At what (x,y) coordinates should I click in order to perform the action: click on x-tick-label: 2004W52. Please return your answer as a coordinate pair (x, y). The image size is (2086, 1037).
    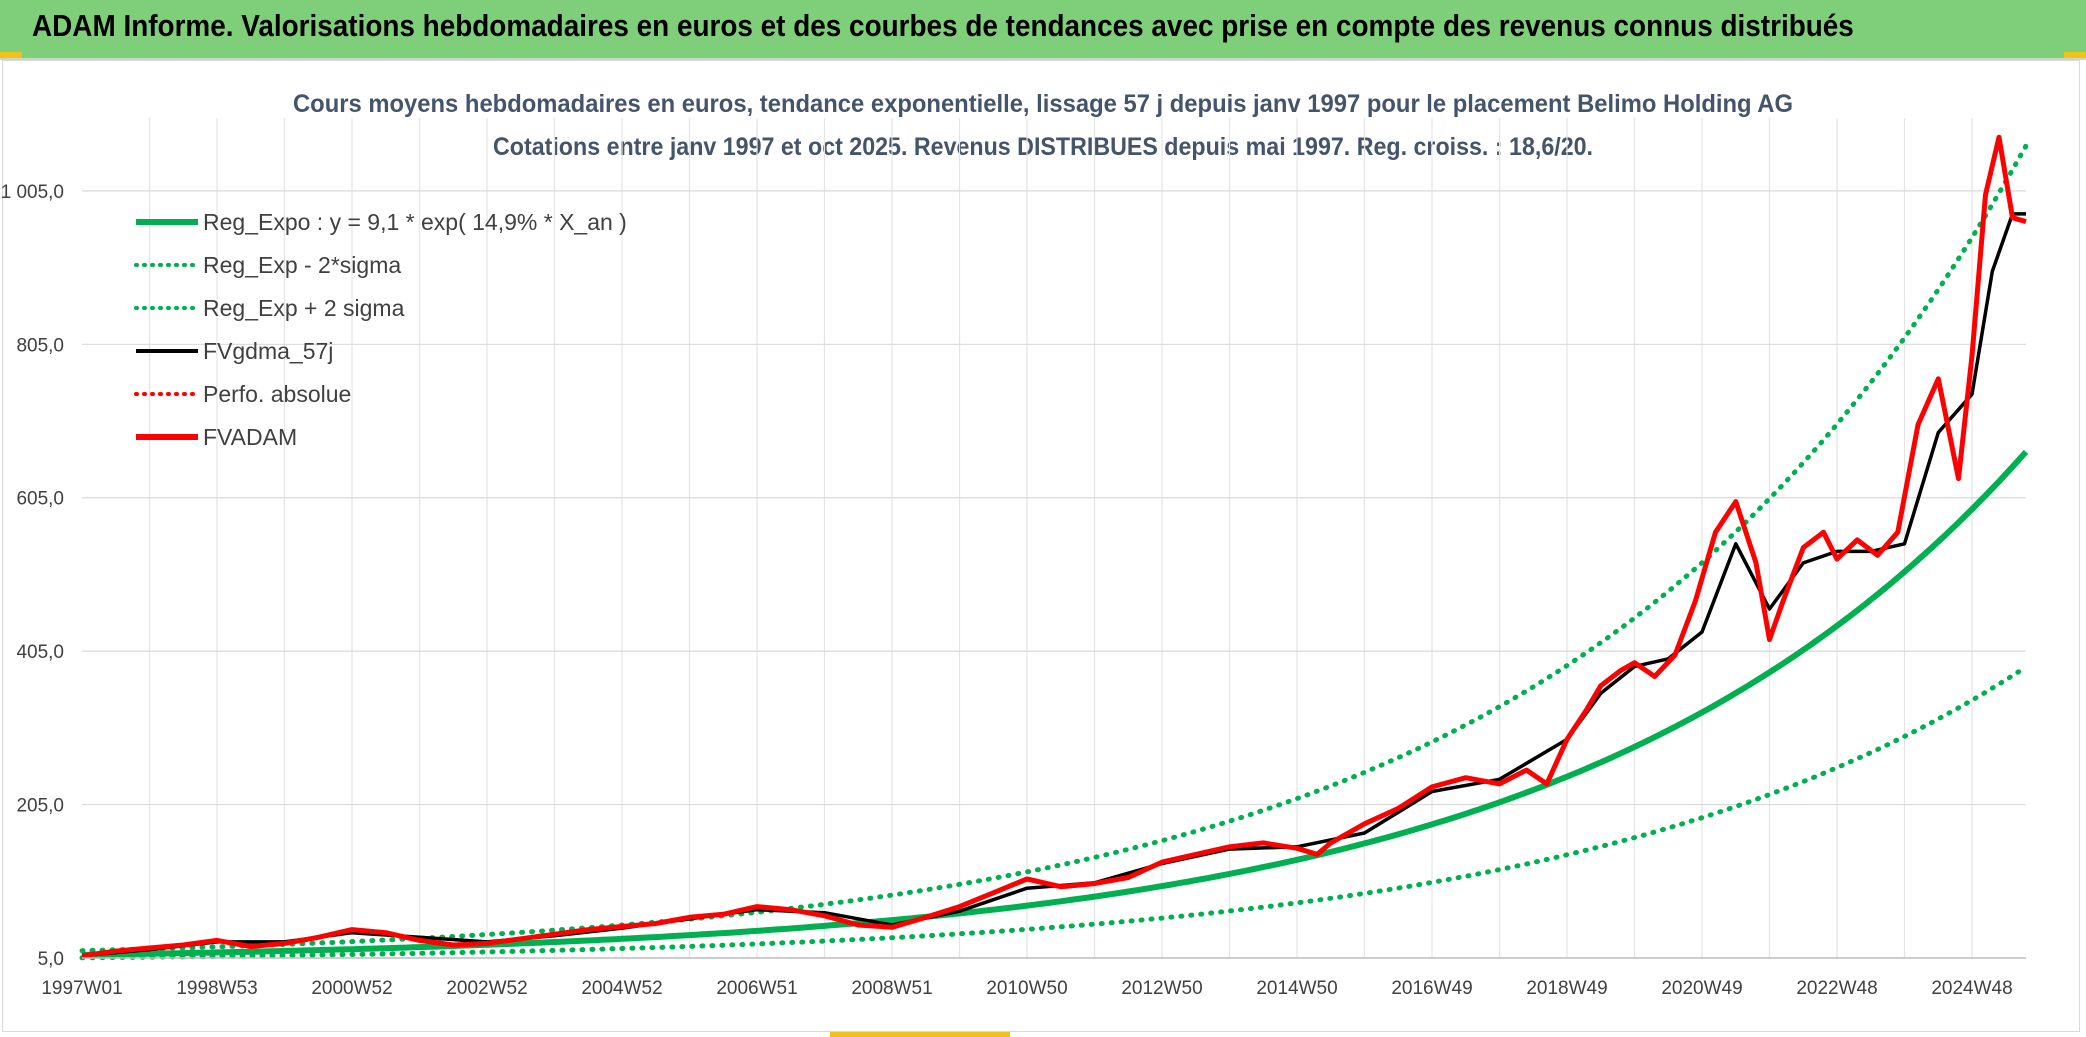
    Looking at the image, I should click on (621, 988).